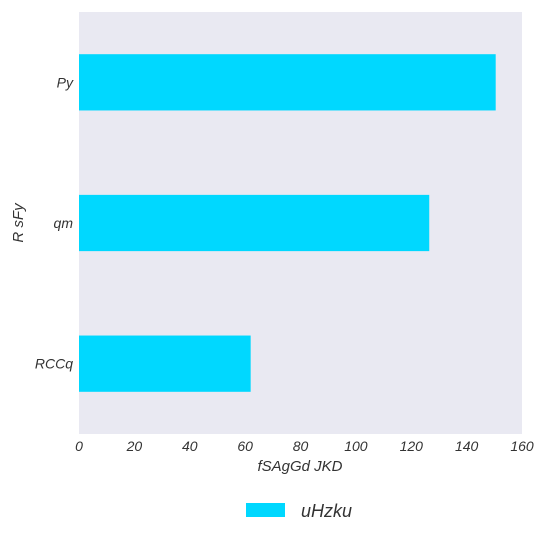 Image resolution: width=546 pixels, height=546 pixels. What do you see at coordinates (467, 446) in the screenshot?
I see `x-tick-label-140: 140` at bounding box center [467, 446].